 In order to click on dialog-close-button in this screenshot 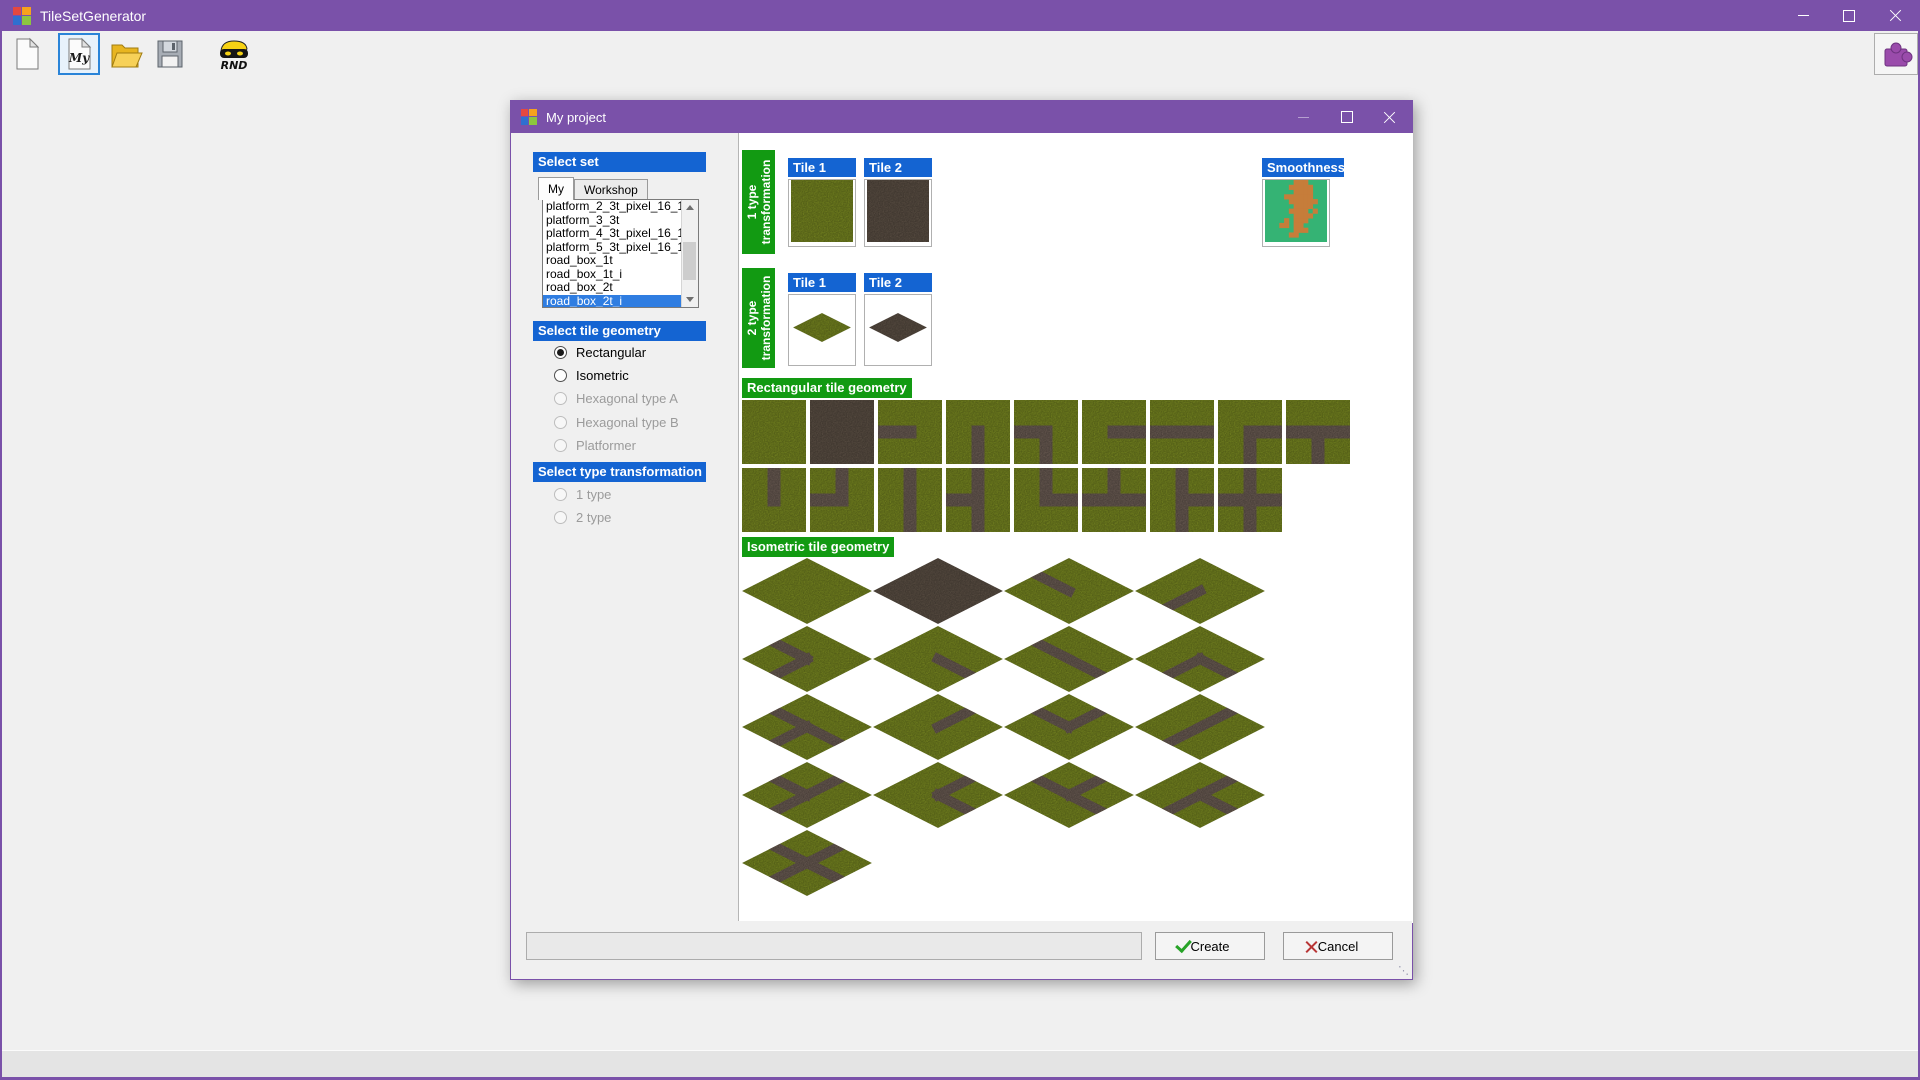, I will do `click(1389, 117)`.